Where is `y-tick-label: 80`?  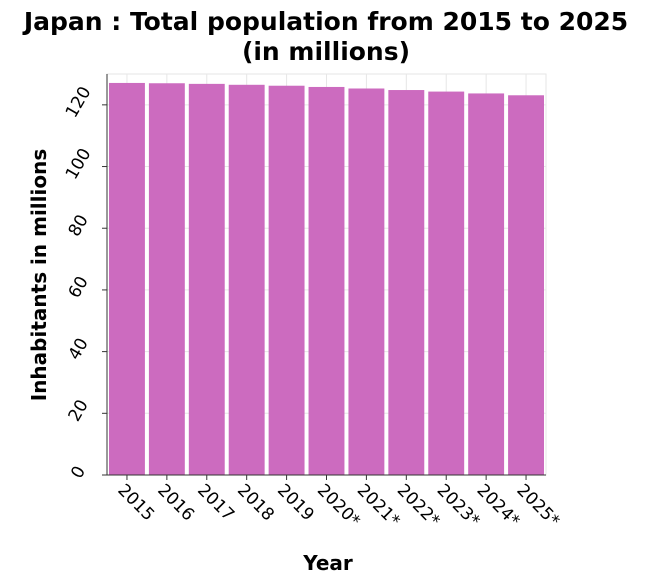
y-tick-label: 80 is located at coordinates (79, 225).